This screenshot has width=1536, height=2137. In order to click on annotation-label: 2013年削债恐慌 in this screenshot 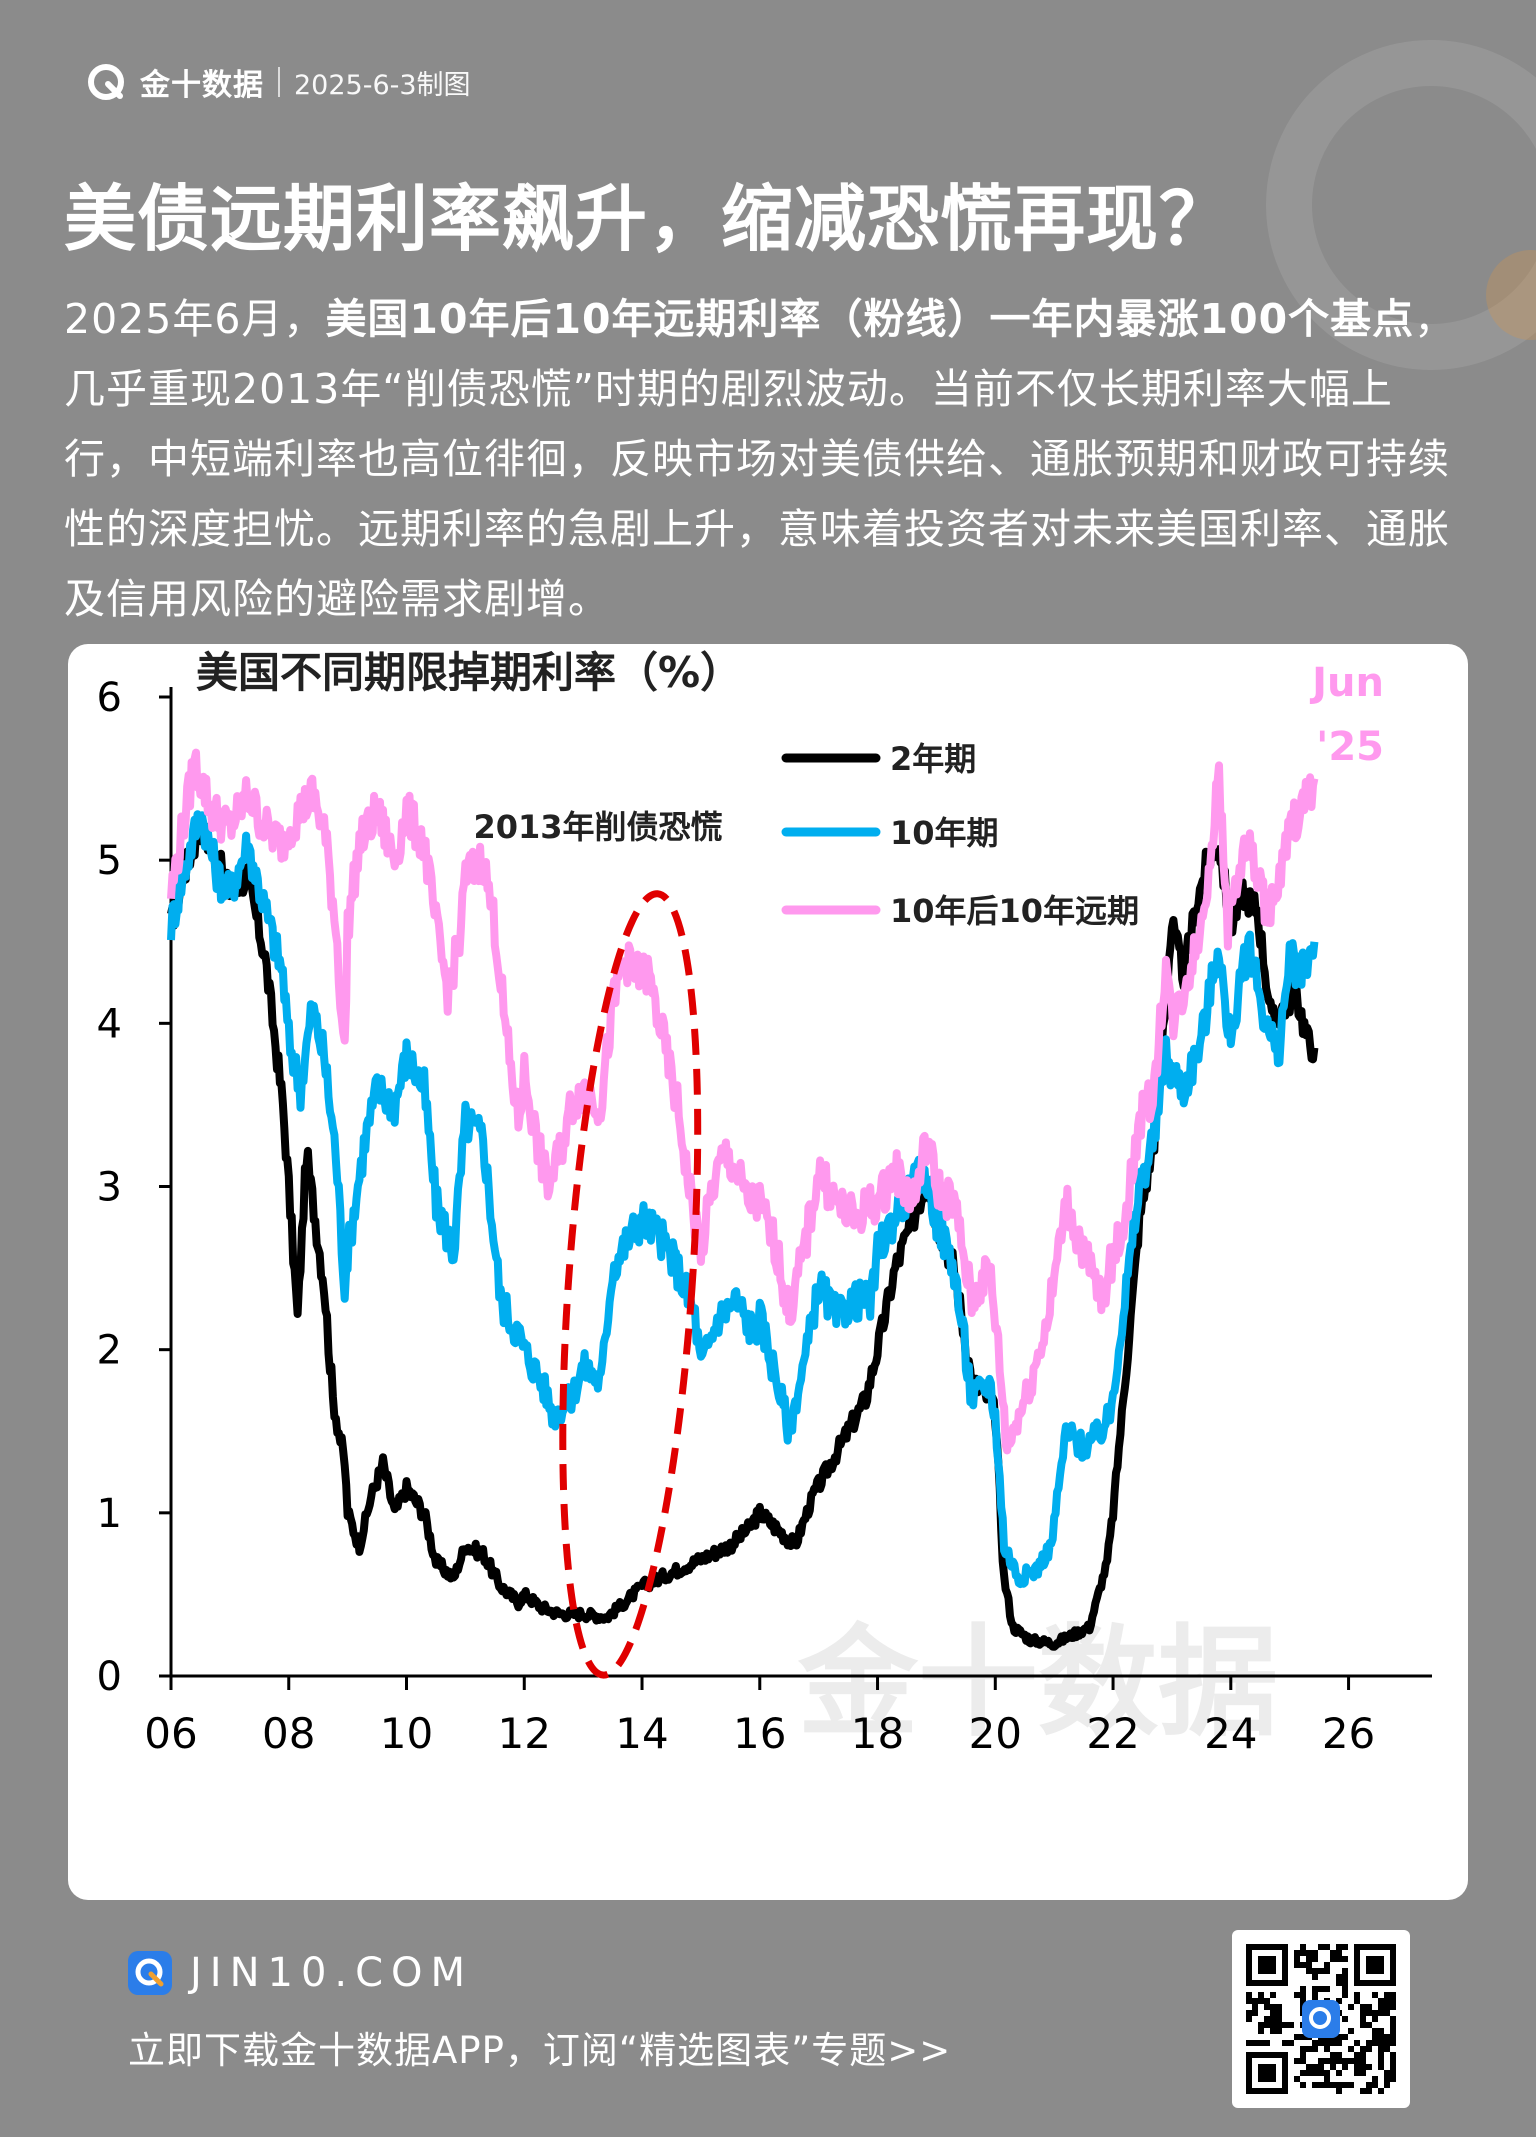, I will do `click(597, 827)`.